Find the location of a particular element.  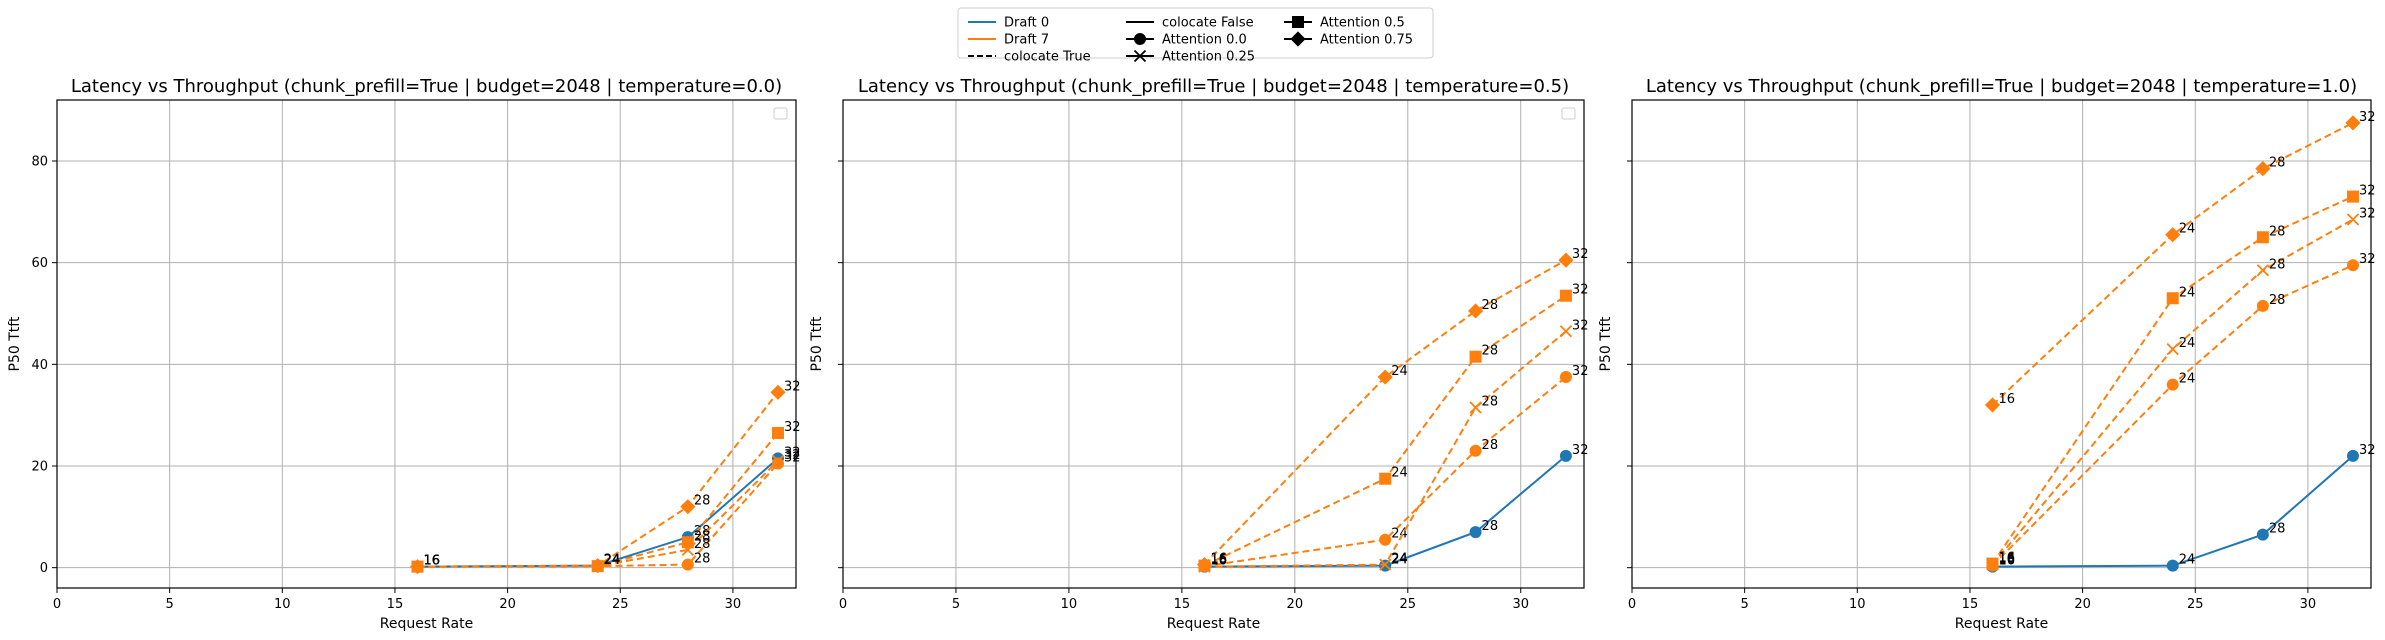

series-draft-7-attention-0_5: 16 24 28 32 is located at coordinates (606, 496).